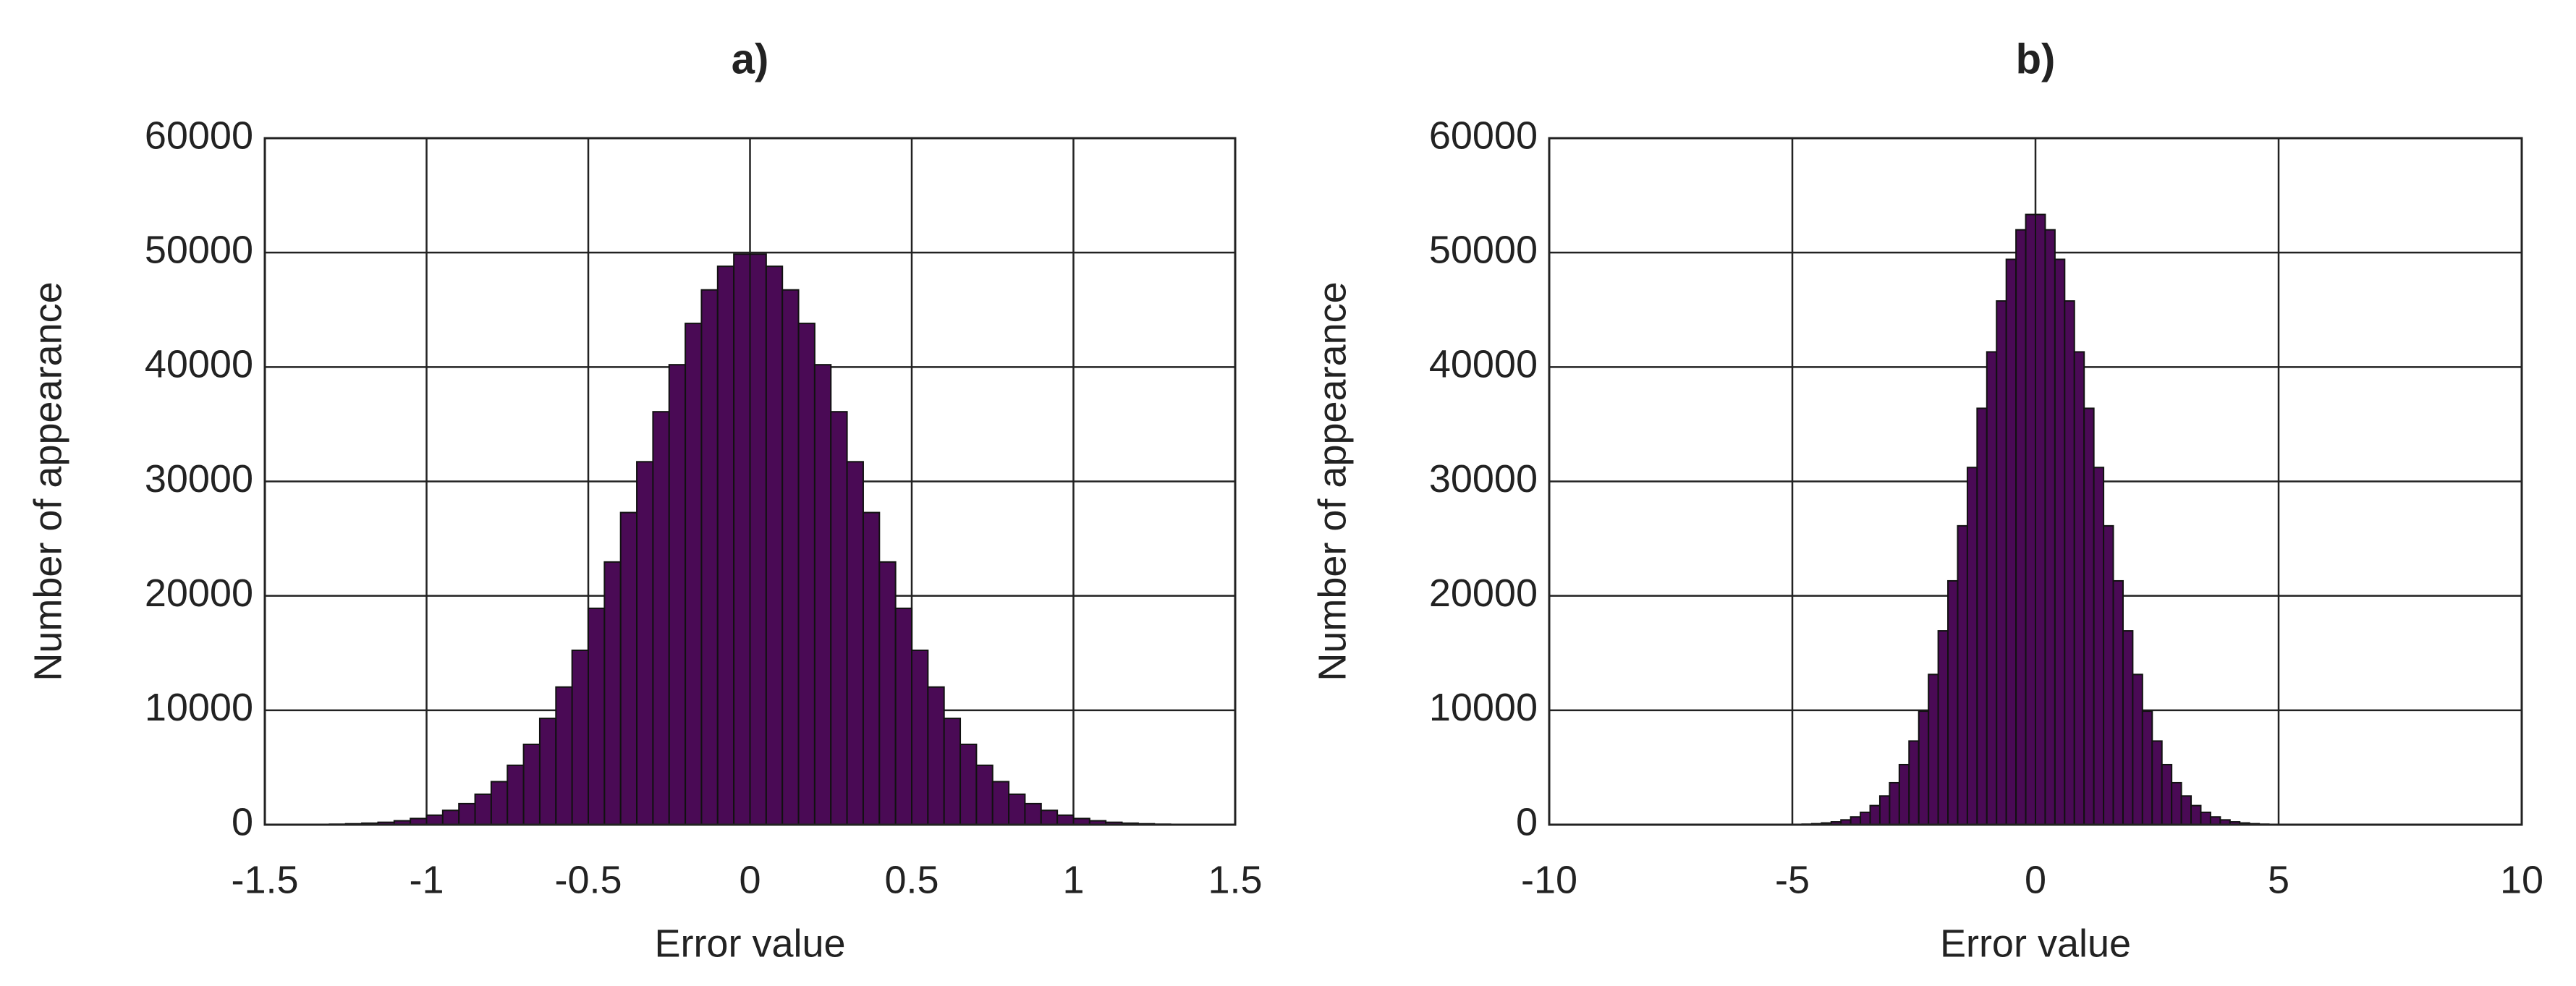 This screenshot has width=2576, height=986. I want to click on x-axis-label: Error value, so click(2036, 944).